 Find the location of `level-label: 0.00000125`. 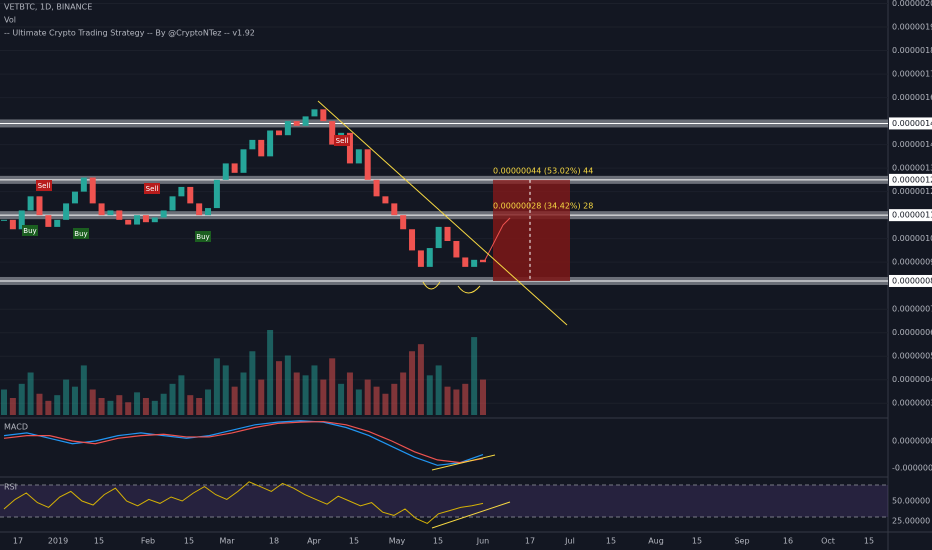

level-label: 0.00000125 is located at coordinates (912, 179).